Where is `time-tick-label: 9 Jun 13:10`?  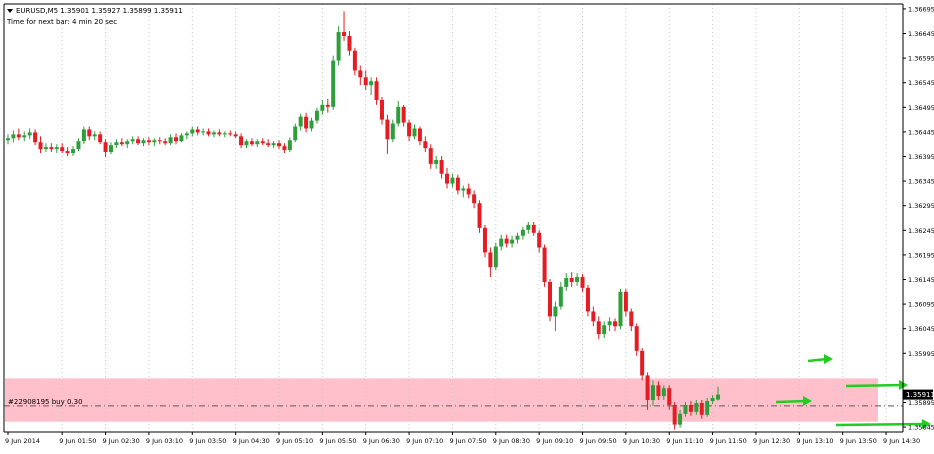 time-tick-label: 9 Jun 13:10 is located at coordinates (814, 441).